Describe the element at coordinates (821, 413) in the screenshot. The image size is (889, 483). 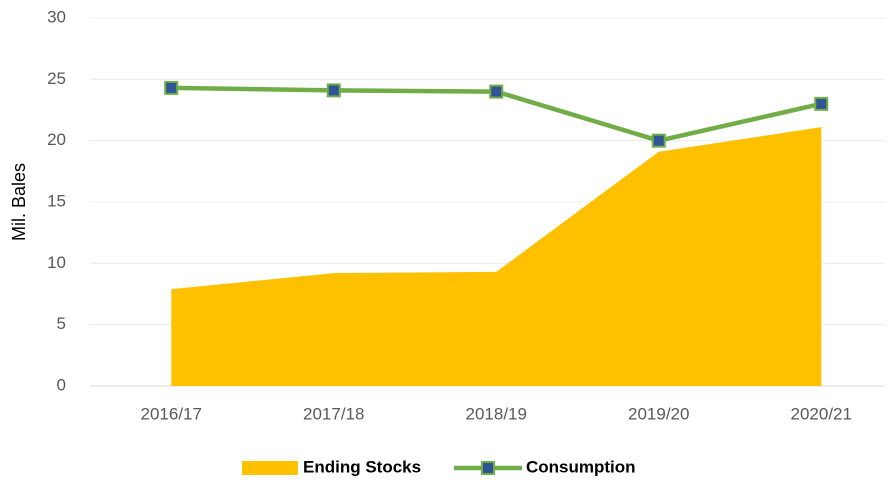
I see `x-tick-label: 2020/21` at that location.